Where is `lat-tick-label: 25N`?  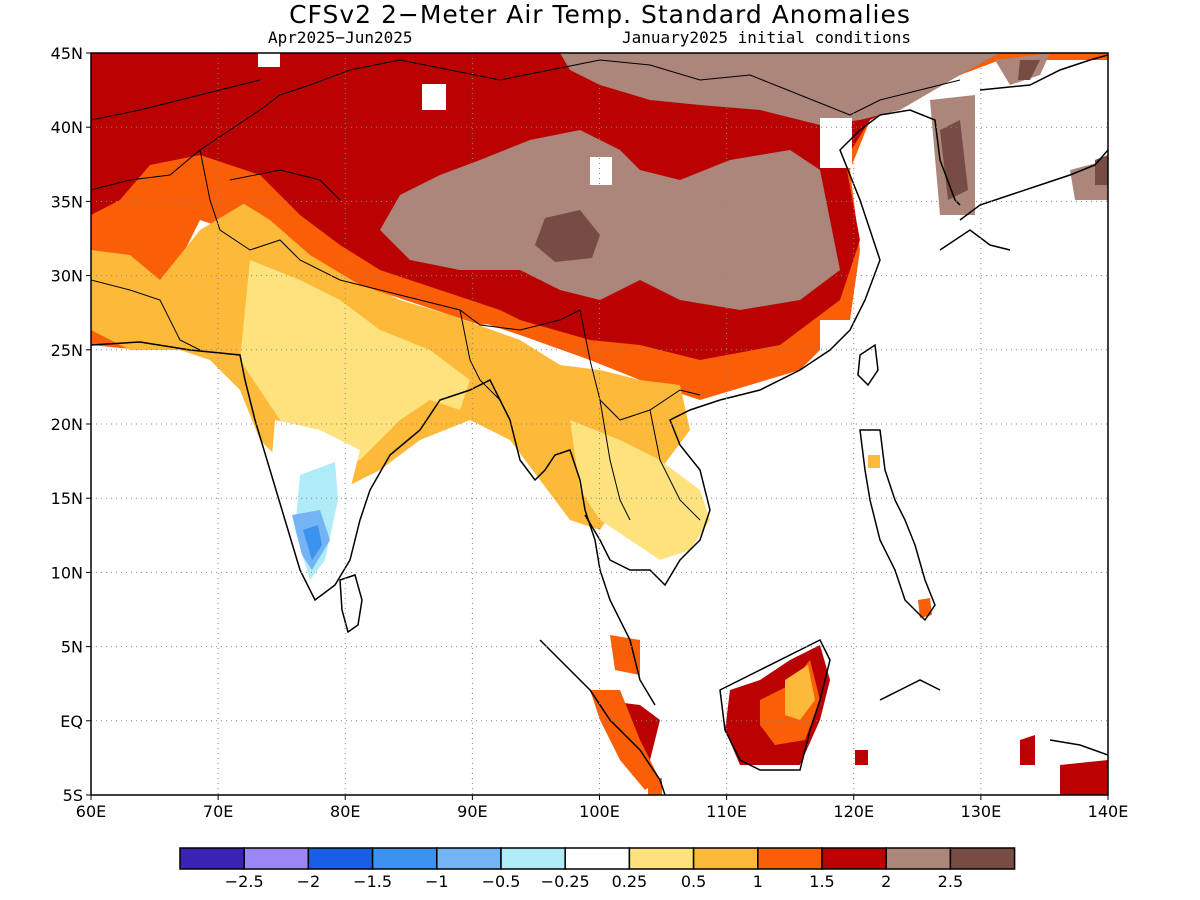 lat-tick-label: 25N is located at coordinates (67, 350).